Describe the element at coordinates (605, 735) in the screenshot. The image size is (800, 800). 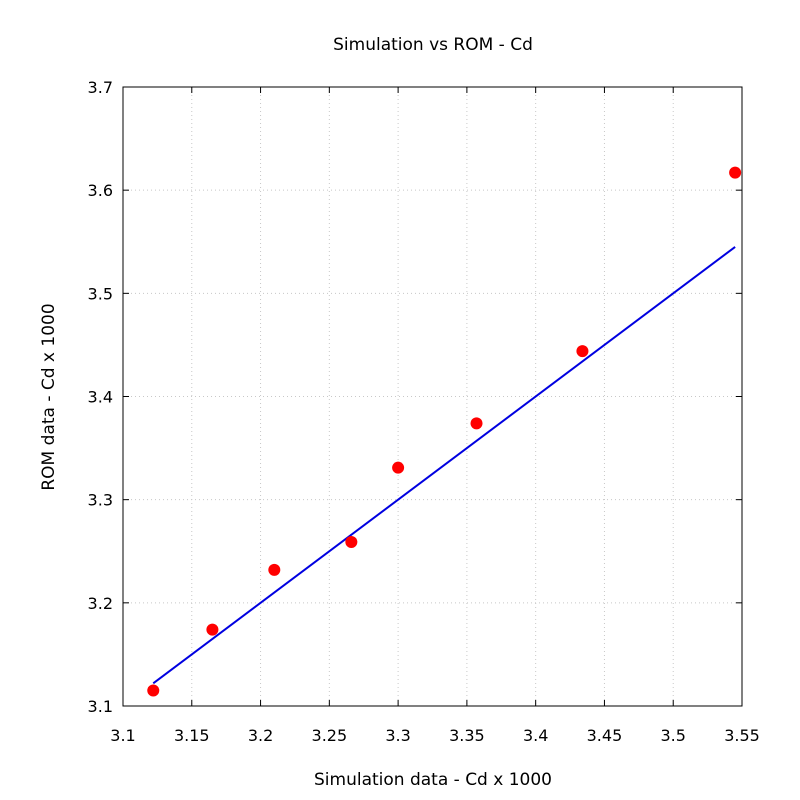
I see `x-tick-label: 3.45` at that location.